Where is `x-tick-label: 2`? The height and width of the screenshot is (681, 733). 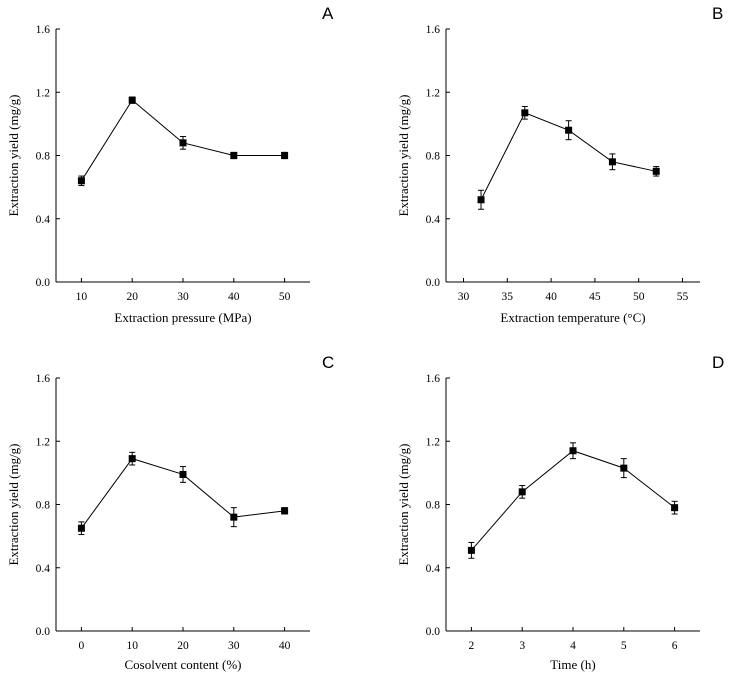
x-tick-label: 2 is located at coordinates (472, 646).